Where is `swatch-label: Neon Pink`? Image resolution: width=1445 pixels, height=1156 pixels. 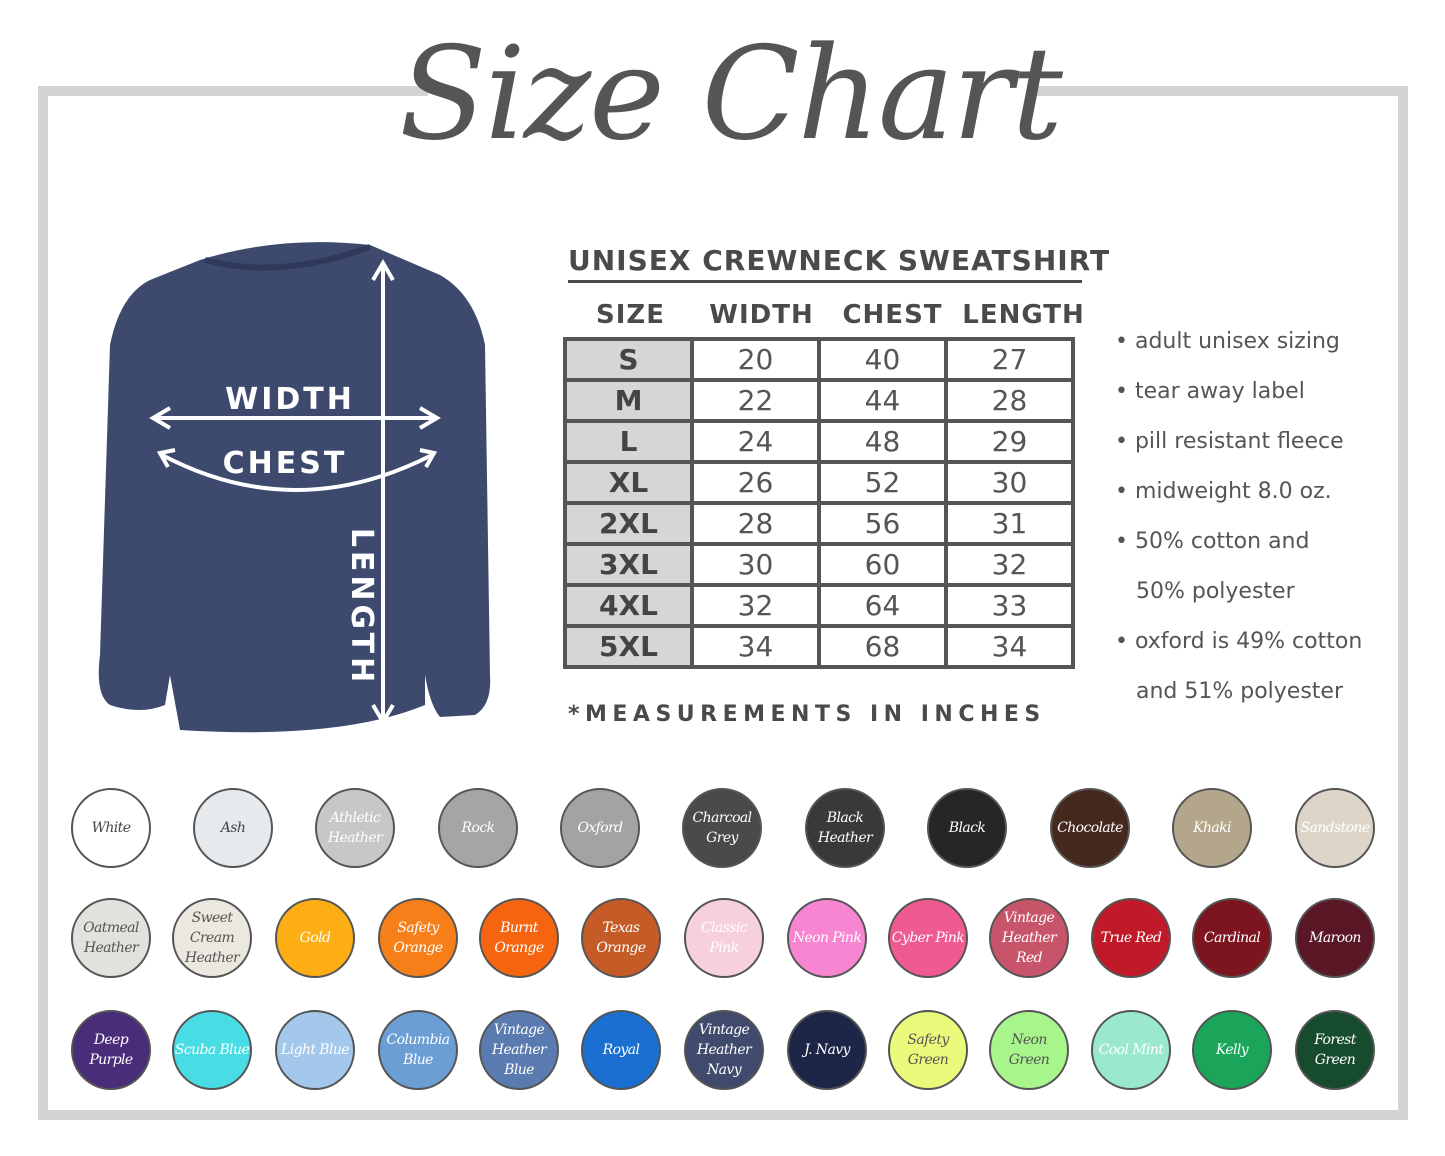
swatch-label: Neon Pink is located at coordinates (827, 938).